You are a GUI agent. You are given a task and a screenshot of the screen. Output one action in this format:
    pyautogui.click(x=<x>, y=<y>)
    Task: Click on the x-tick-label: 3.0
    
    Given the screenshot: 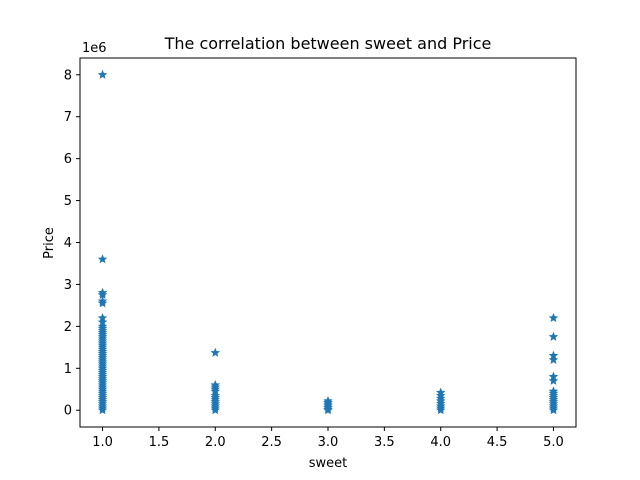 What is the action you would take?
    pyautogui.click(x=328, y=442)
    